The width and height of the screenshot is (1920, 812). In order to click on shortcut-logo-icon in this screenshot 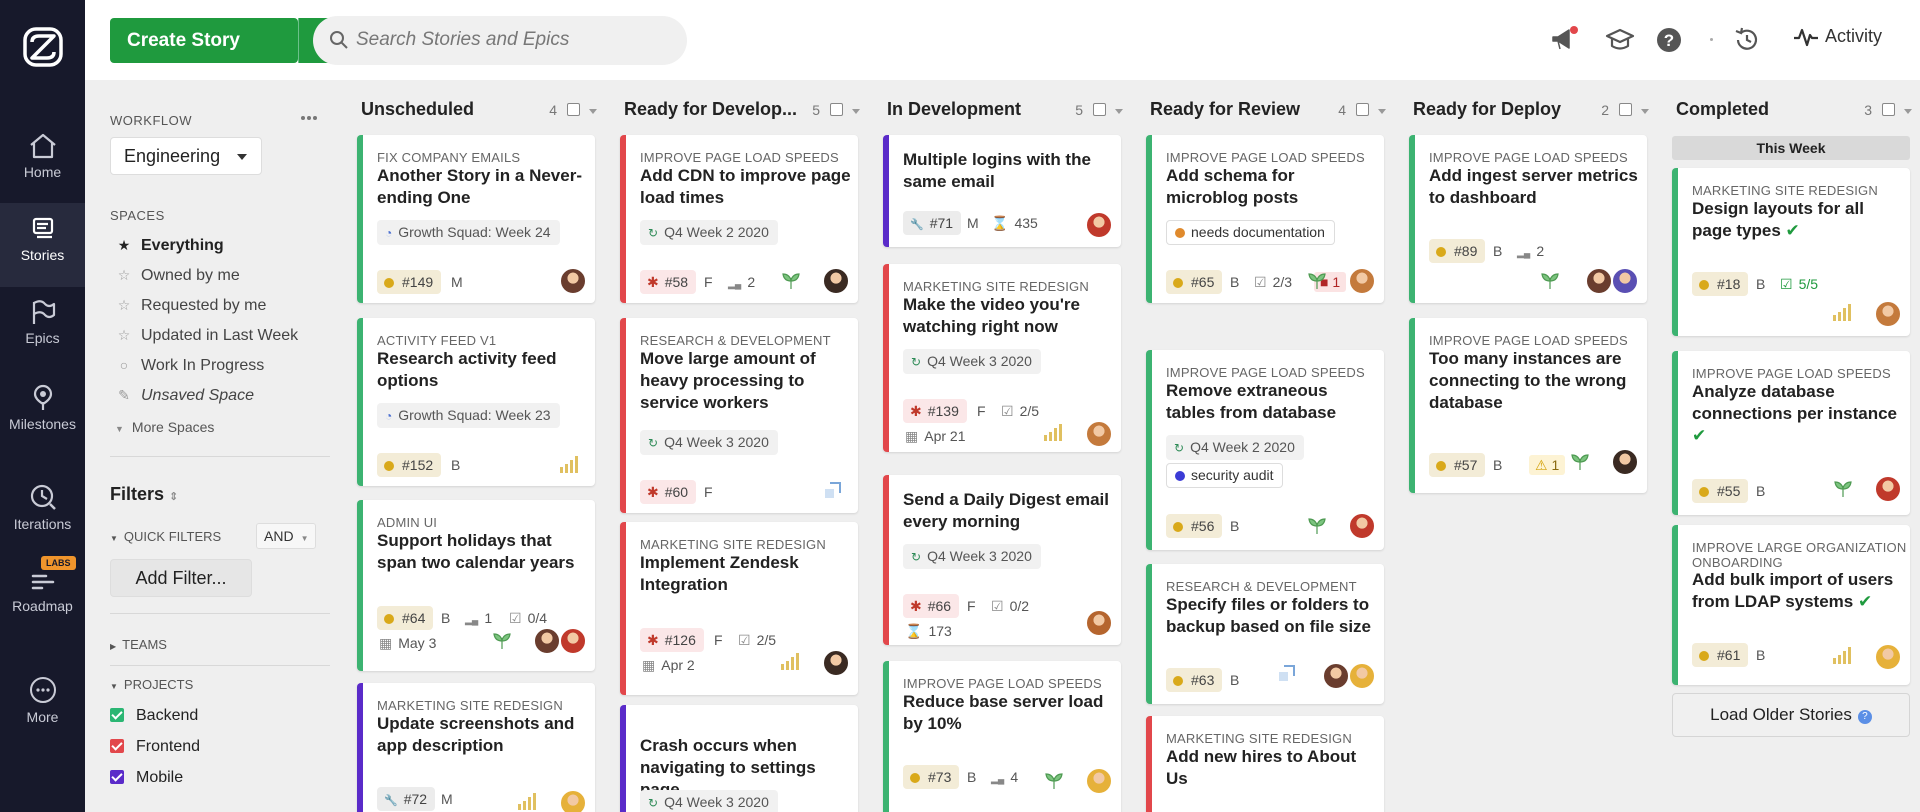, I will do `click(43, 47)`.